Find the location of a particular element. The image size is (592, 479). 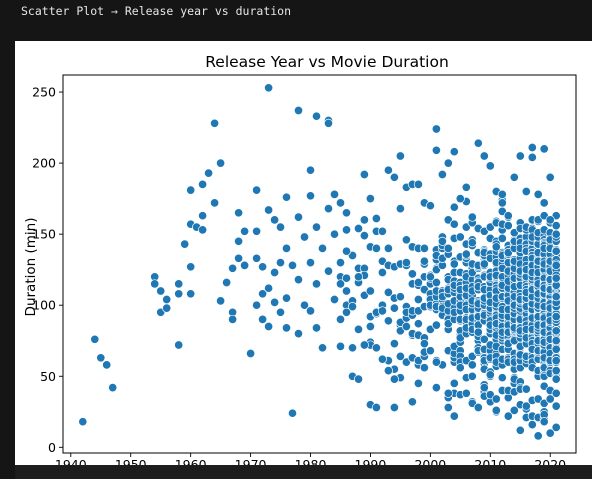

y-axis: 0 50 100 150 200 250 is located at coordinates (47, 270).